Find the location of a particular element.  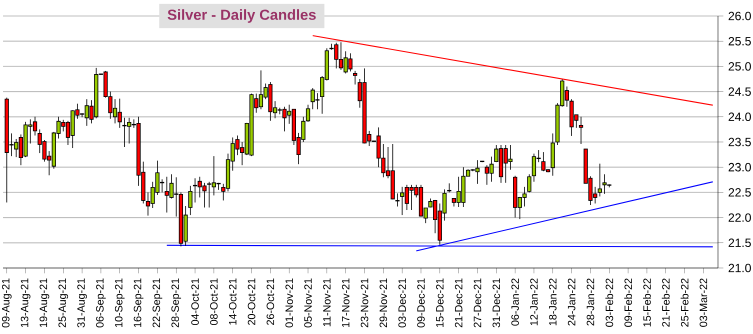

x-tick-label: 03-Mar-22 is located at coordinates (704, 302).